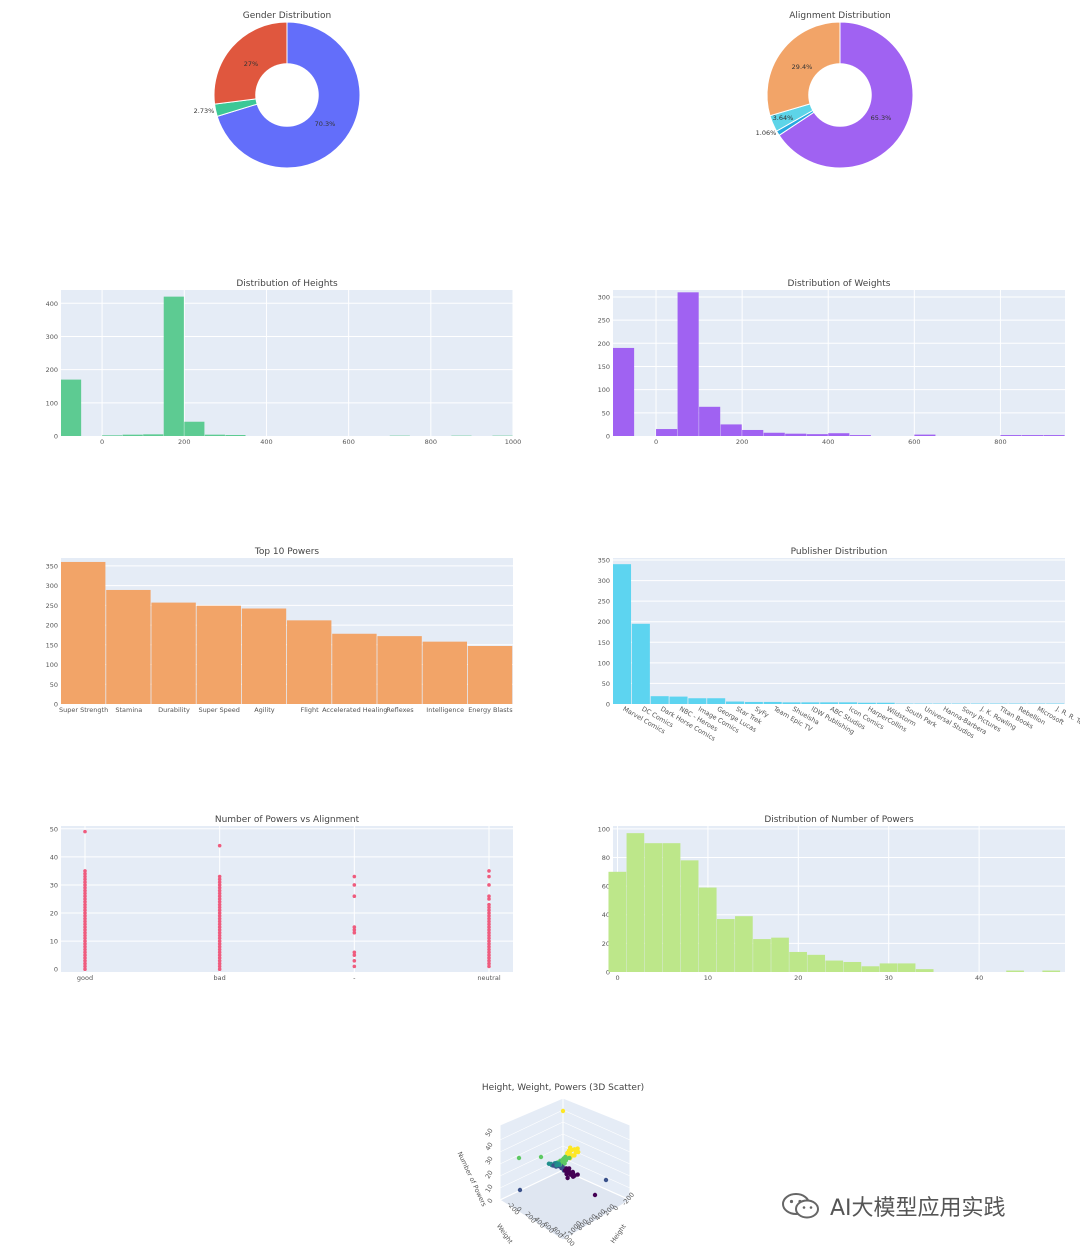 The image size is (1080, 1257). I want to click on chart-title: Distribution of Weights, so click(839, 284).